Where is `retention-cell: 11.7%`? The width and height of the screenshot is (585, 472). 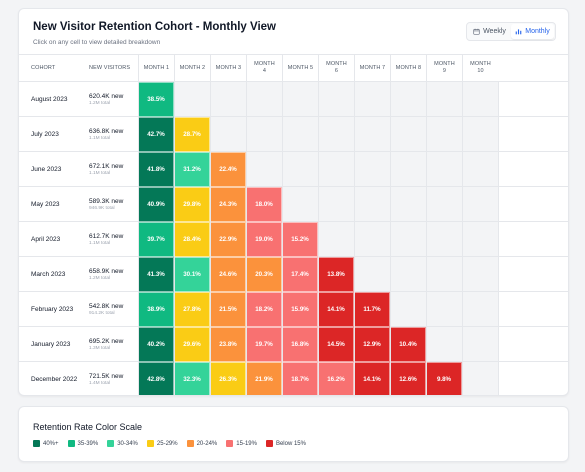 retention-cell: 11.7% is located at coordinates (372, 309).